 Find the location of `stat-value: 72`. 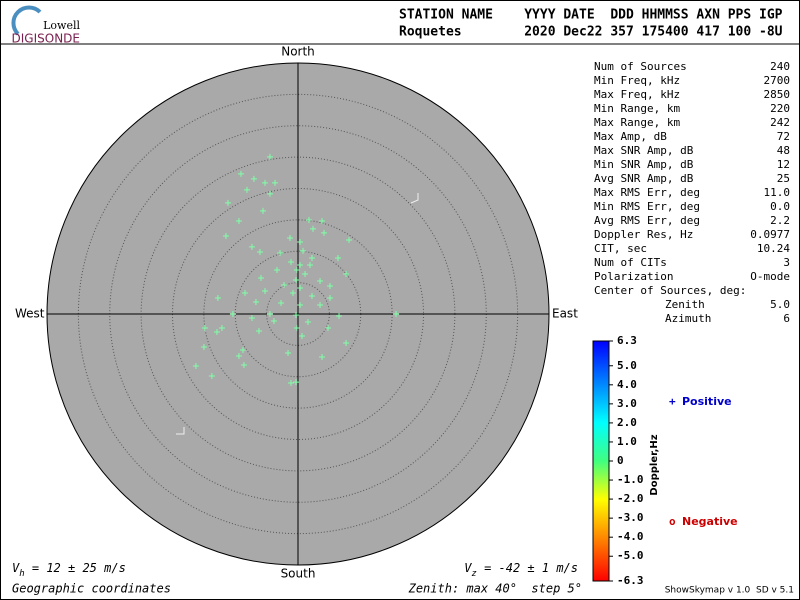

stat-value: 72 is located at coordinates (783, 136).